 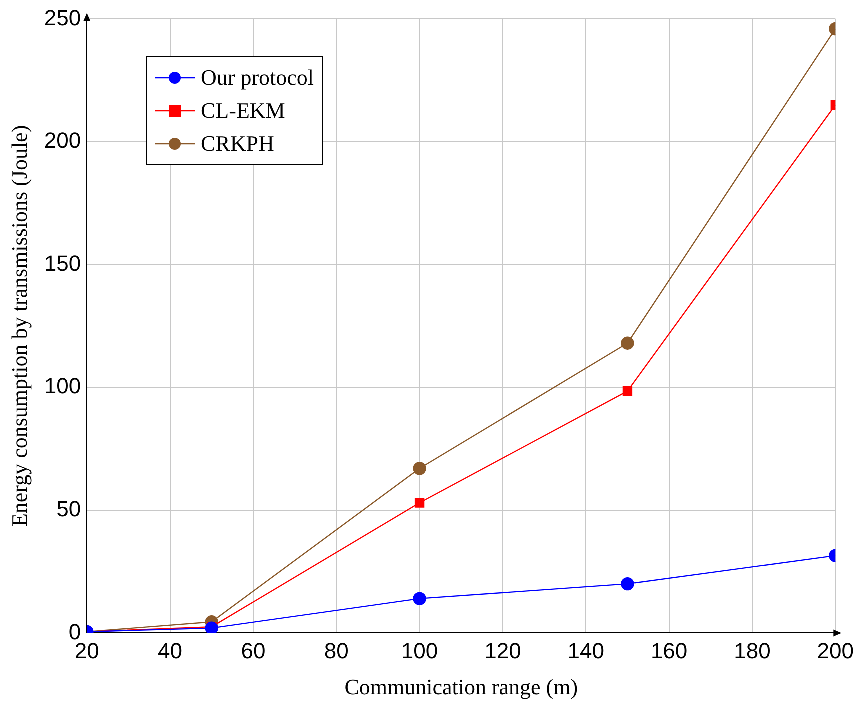 What do you see at coordinates (586, 651) in the screenshot?
I see `x-tick-label: 140` at bounding box center [586, 651].